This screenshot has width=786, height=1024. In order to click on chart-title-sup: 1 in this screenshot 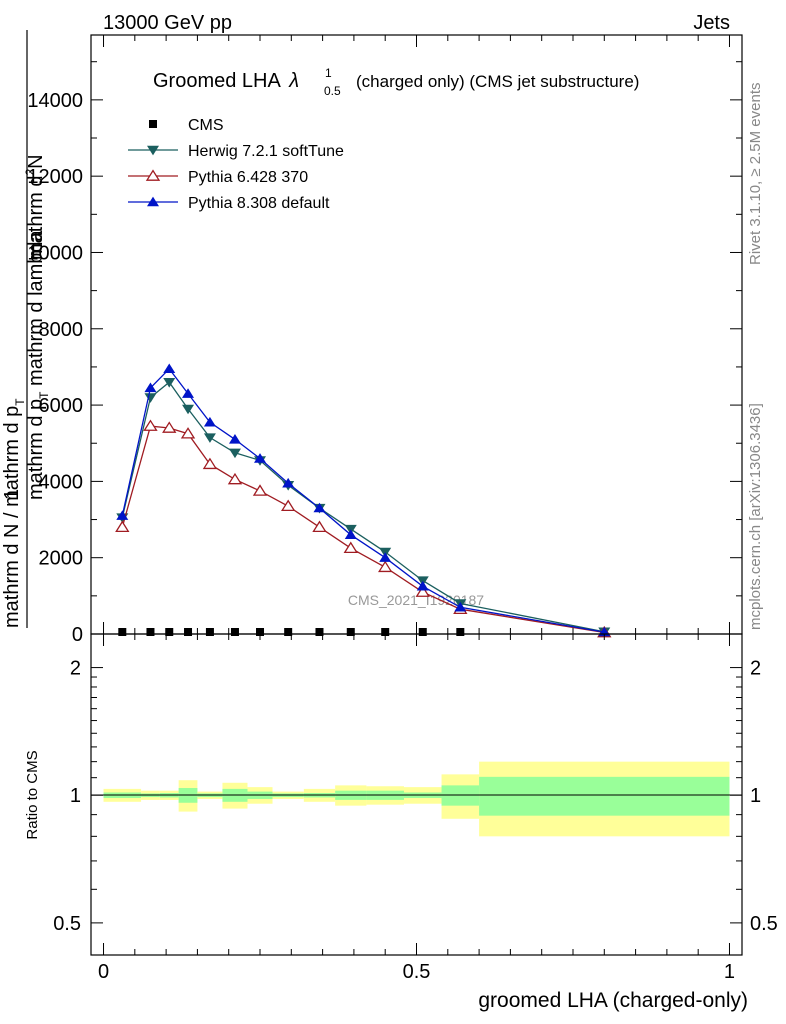, I will do `click(328, 73)`.